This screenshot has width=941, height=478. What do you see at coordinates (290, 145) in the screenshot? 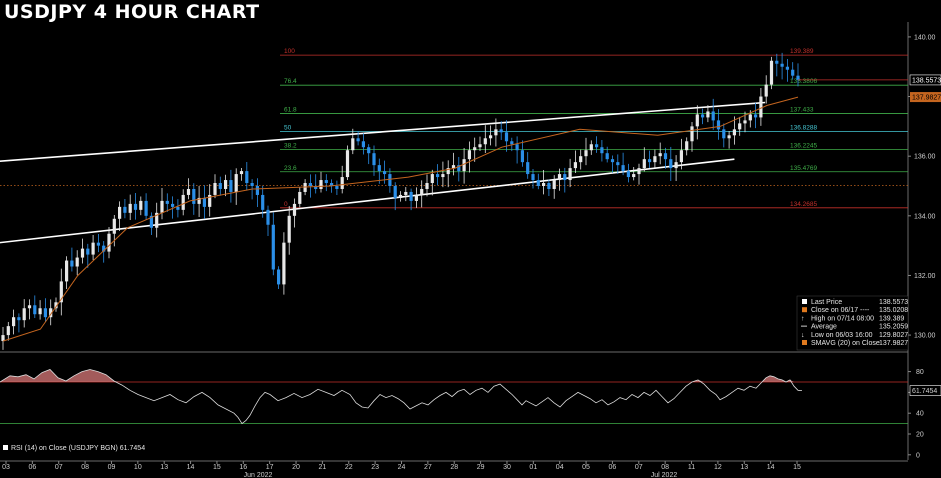
I see `fib-percent-label: 38.2` at bounding box center [290, 145].